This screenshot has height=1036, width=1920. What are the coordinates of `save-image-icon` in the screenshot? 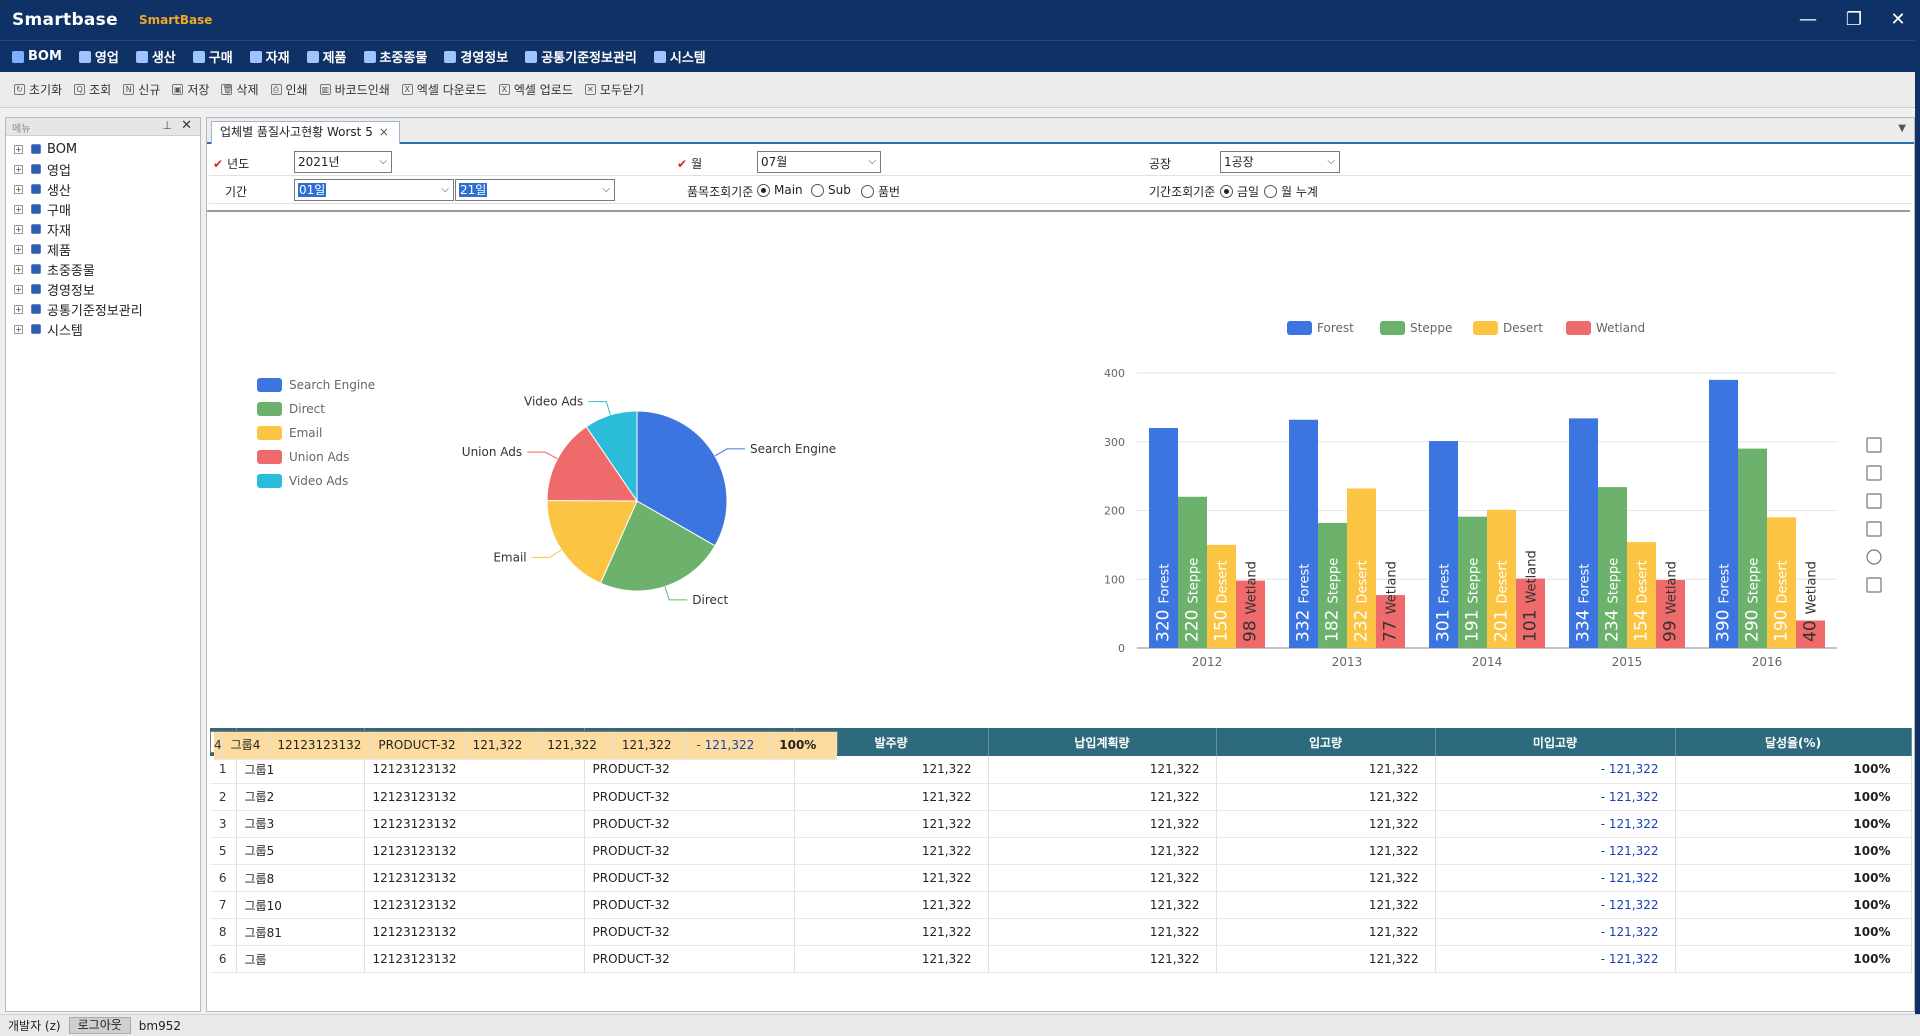 It's located at (1874, 585).